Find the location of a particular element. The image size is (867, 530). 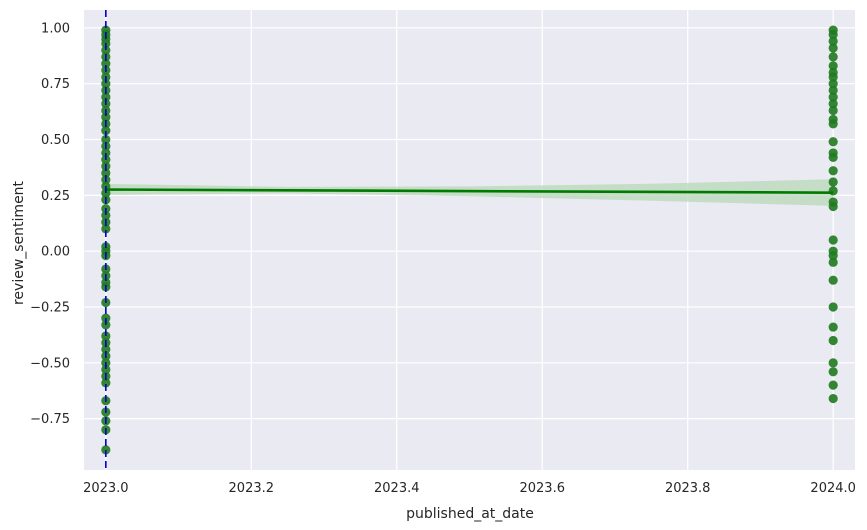

y-tick-label: 0.50 is located at coordinates (55, 140).